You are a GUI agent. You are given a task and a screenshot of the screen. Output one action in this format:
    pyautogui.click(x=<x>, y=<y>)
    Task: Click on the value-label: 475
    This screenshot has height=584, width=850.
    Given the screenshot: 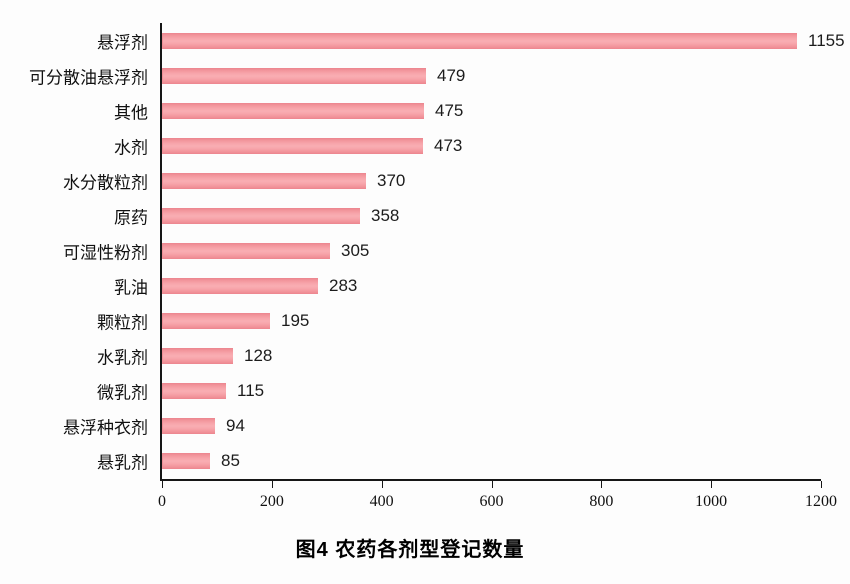 What is the action you would take?
    pyautogui.click(x=449, y=110)
    